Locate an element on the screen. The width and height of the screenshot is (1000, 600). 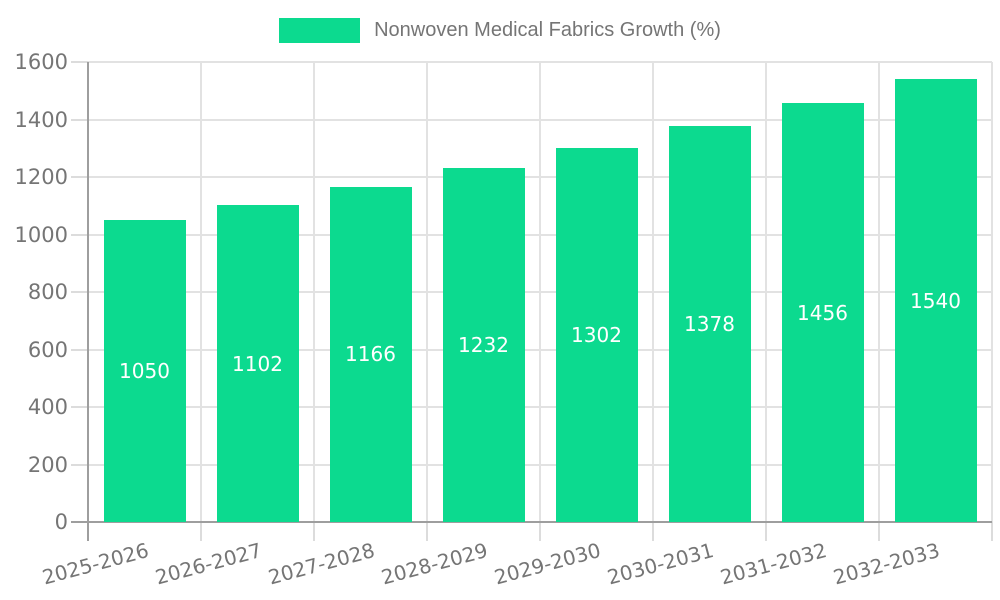
legend: Nonwoven Medical Fabrics Growth (%) is located at coordinates (500, 30).